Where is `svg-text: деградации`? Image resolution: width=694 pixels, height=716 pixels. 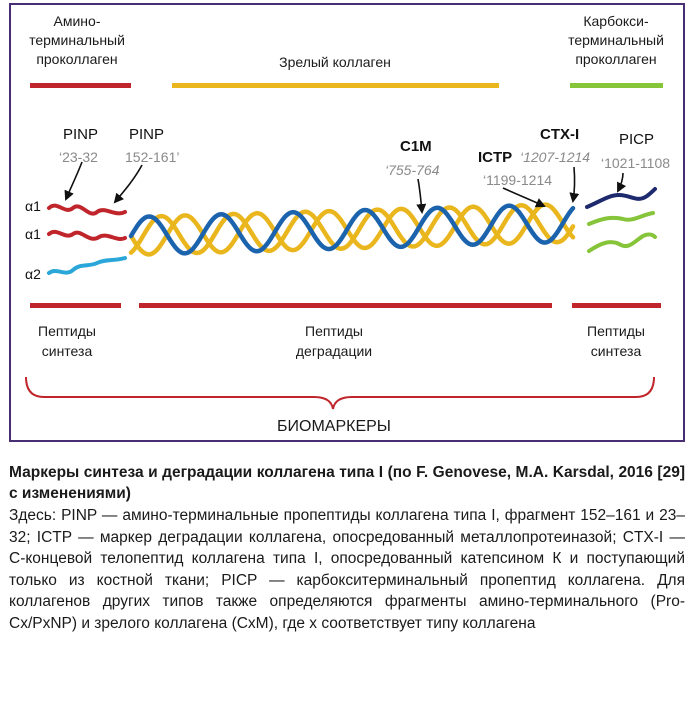 svg-text: деградации is located at coordinates (334, 351).